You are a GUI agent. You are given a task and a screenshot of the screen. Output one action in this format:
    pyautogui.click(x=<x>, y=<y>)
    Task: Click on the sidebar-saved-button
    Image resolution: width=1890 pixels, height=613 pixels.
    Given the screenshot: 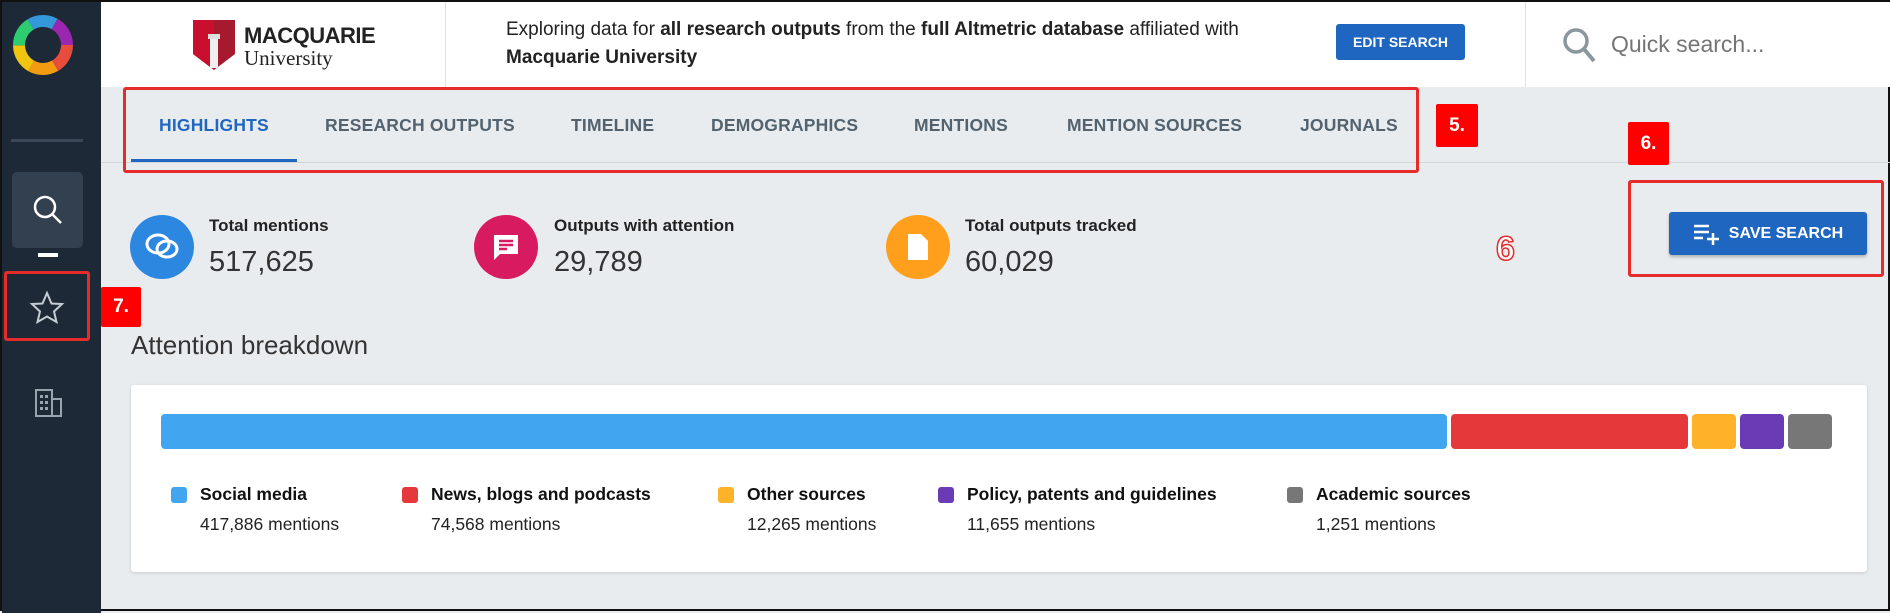 What is the action you would take?
    pyautogui.click(x=47, y=310)
    